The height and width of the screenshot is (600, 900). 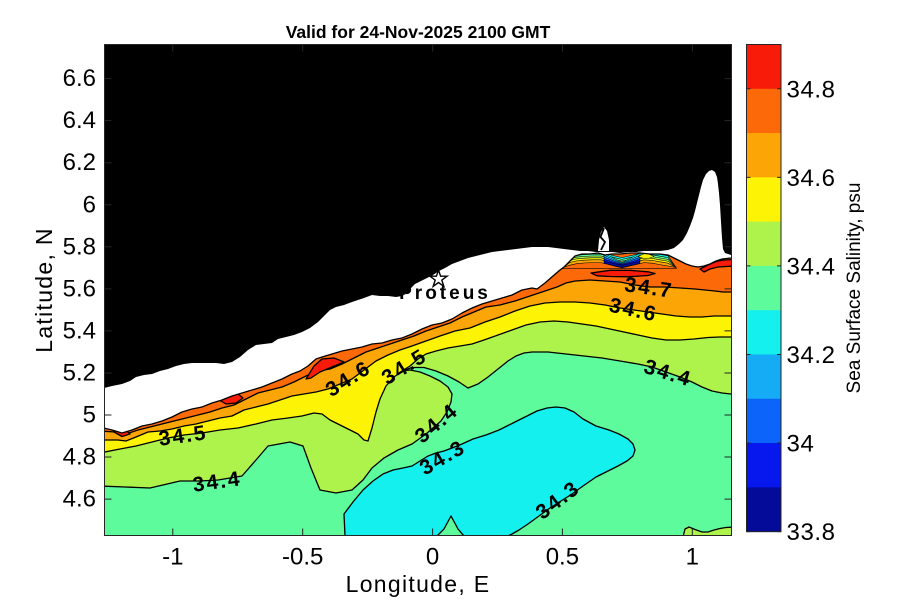 I want to click on svg-text: 34.4, so click(x=811, y=266).